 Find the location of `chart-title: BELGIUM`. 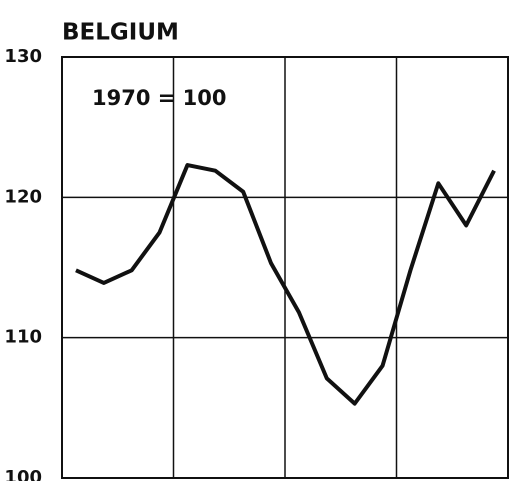

chart-title: BELGIUM is located at coordinates (120, 33).